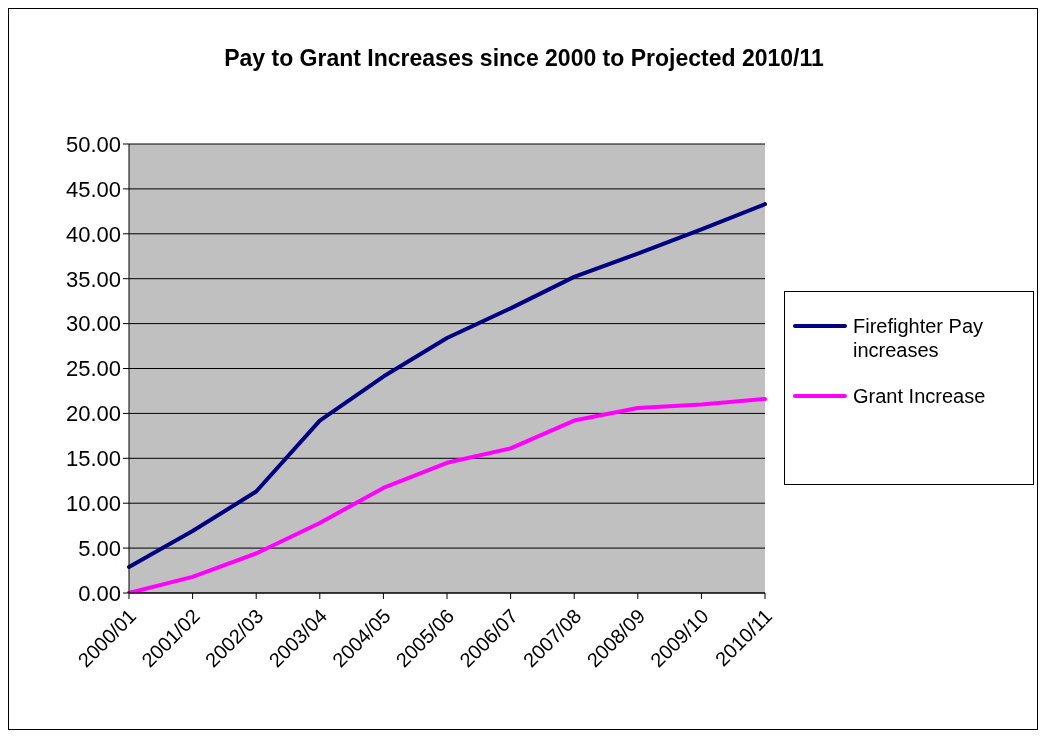 The height and width of the screenshot is (738, 1046). Describe the element at coordinates (93, 504) in the screenshot. I see `y-tick-label: 10.00` at that location.